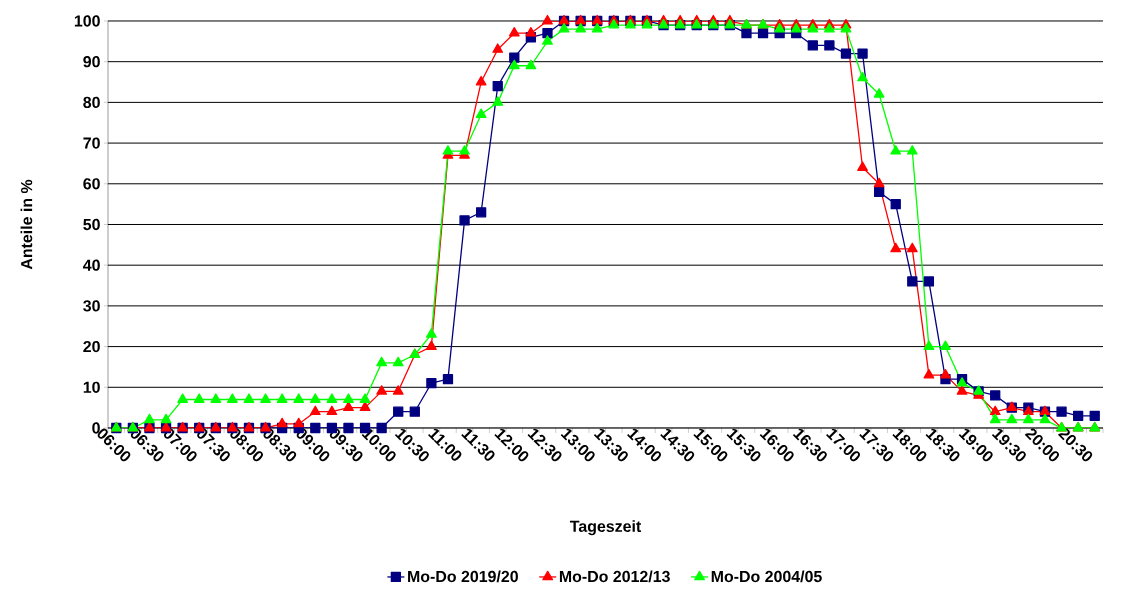 Image resolution: width=1127 pixels, height=590 pixels. I want to click on y-tick-label: 90, so click(91, 62).